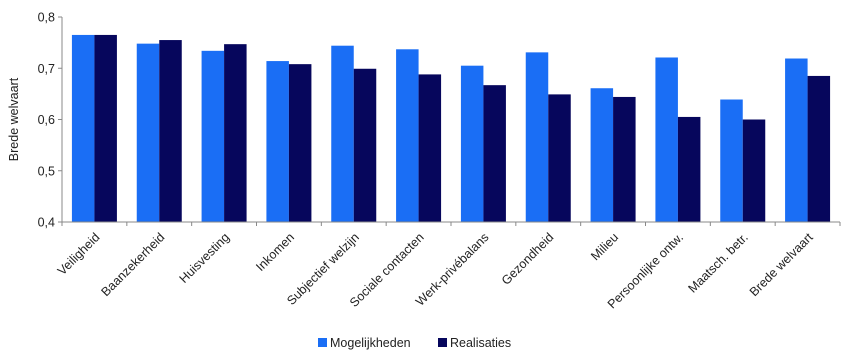  I want to click on y-tick-label: 0,5, so click(46, 171).